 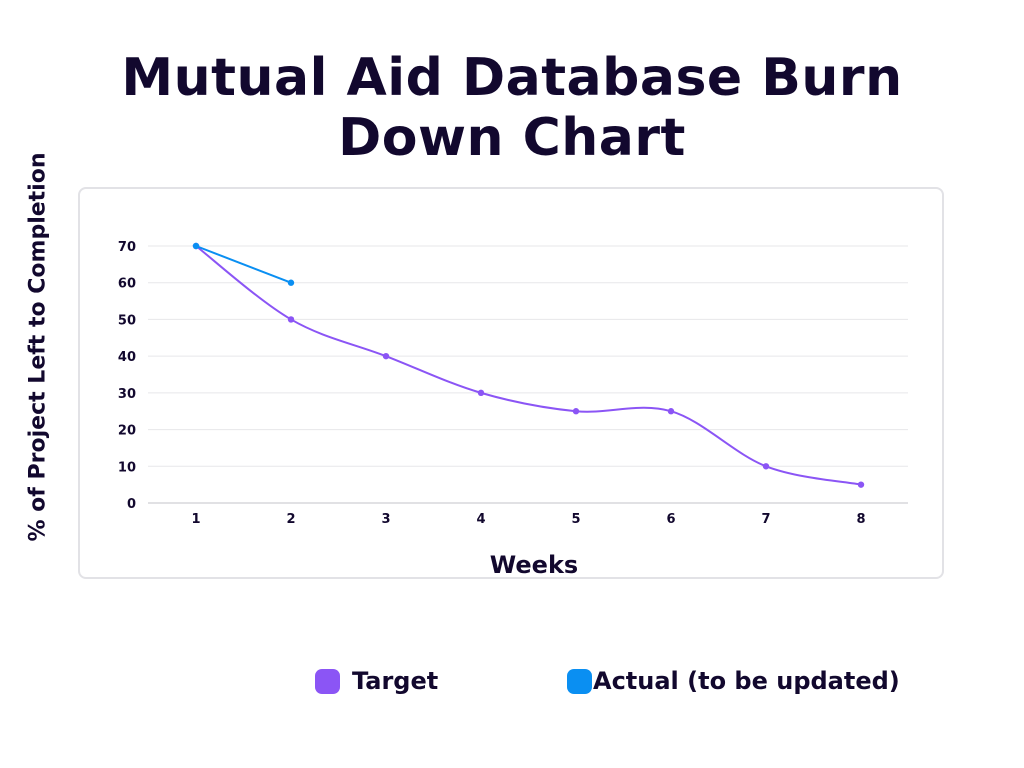 What do you see at coordinates (127, 394) in the screenshot?
I see `y-tick-label: 30` at bounding box center [127, 394].